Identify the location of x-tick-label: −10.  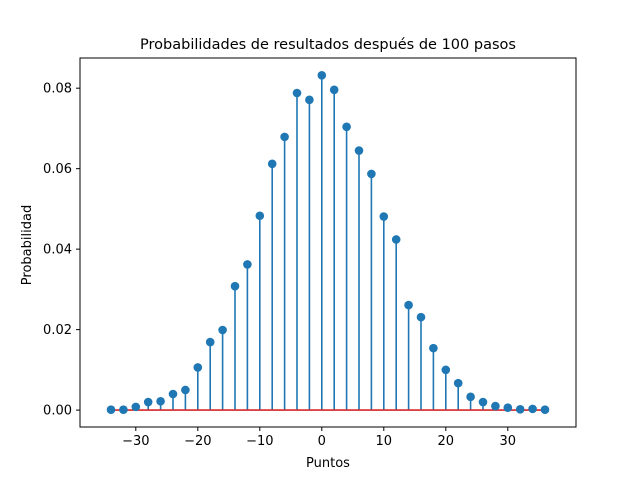
(259, 441).